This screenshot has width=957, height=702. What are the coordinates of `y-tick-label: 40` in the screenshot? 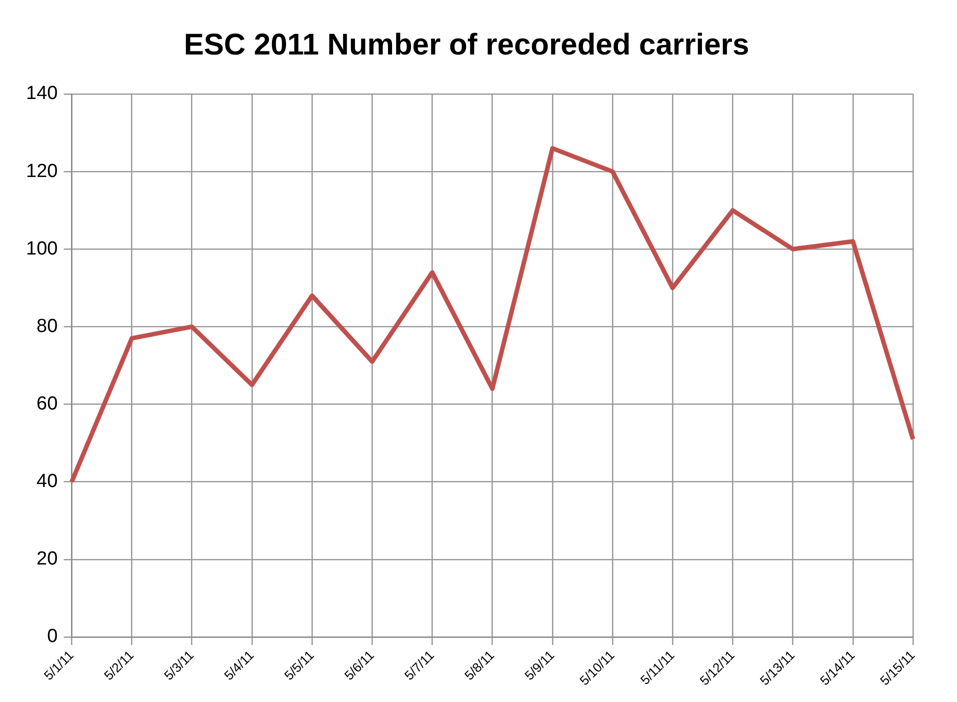 It's located at (47, 481).